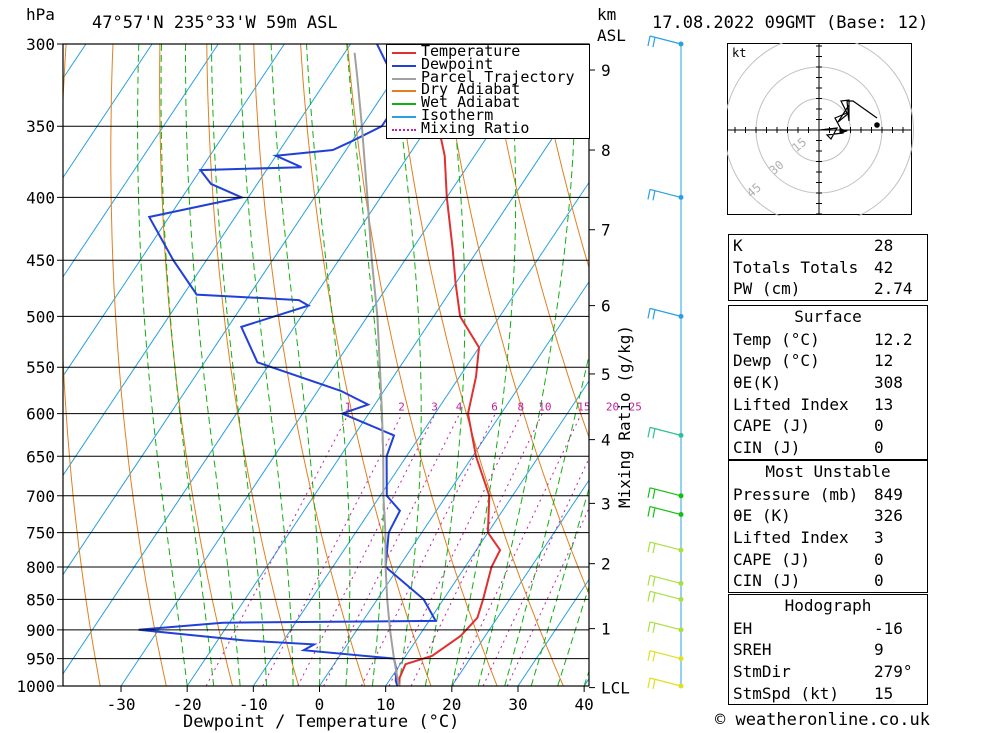  What do you see at coordinates (35, 686) in the screenshot?
I see `pressure-tick-label: 1000` at bounding box center [35, 686].